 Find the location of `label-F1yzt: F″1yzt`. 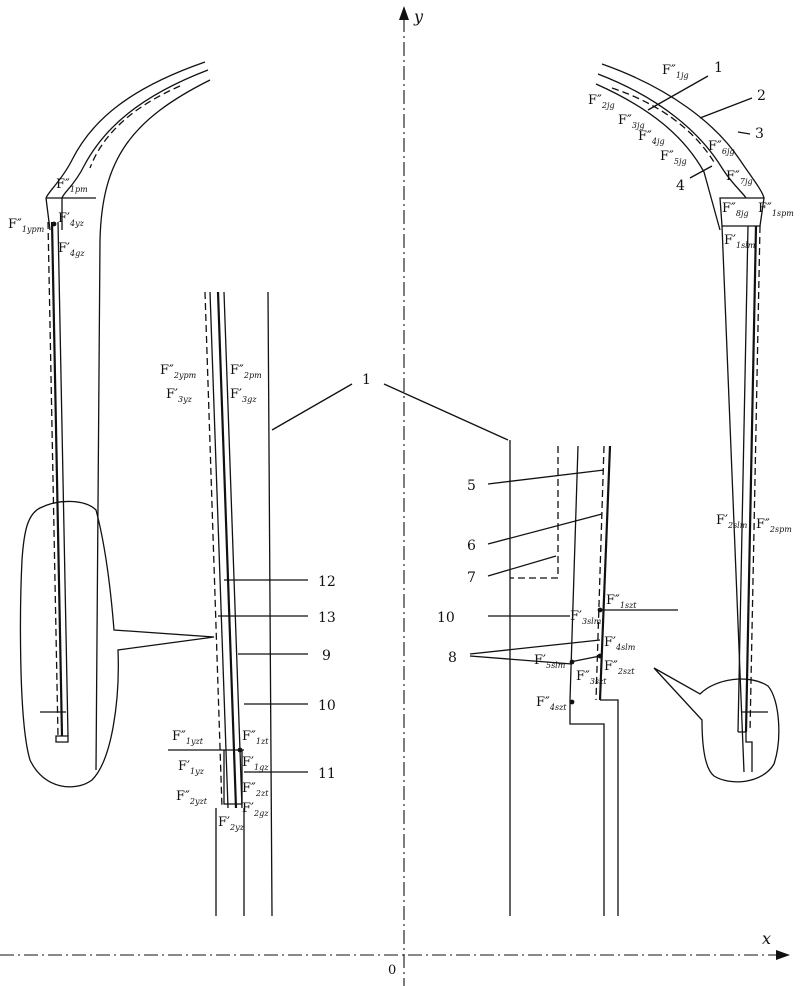

label-F1yzt: F″1yzt is located at coordinates (188, 737).